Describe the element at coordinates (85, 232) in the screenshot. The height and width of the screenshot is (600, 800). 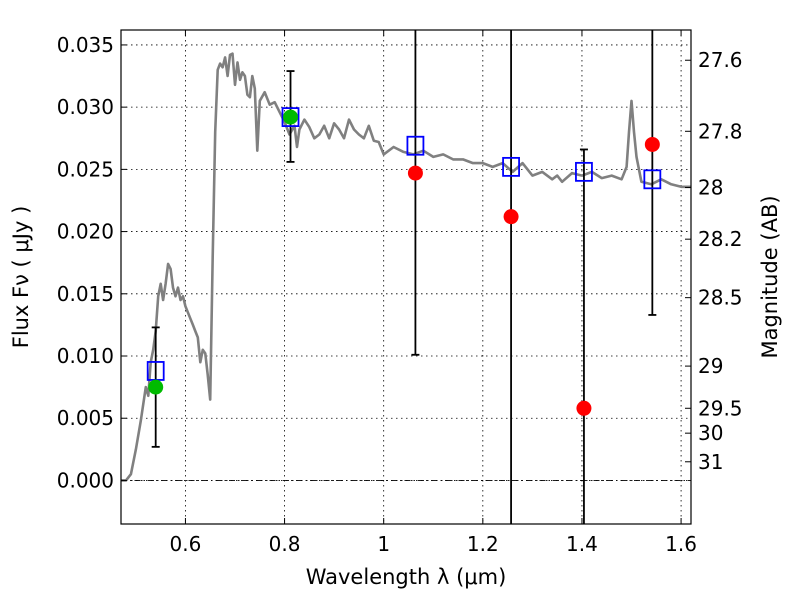
I see `y-tick-label: 0.020` at that location.